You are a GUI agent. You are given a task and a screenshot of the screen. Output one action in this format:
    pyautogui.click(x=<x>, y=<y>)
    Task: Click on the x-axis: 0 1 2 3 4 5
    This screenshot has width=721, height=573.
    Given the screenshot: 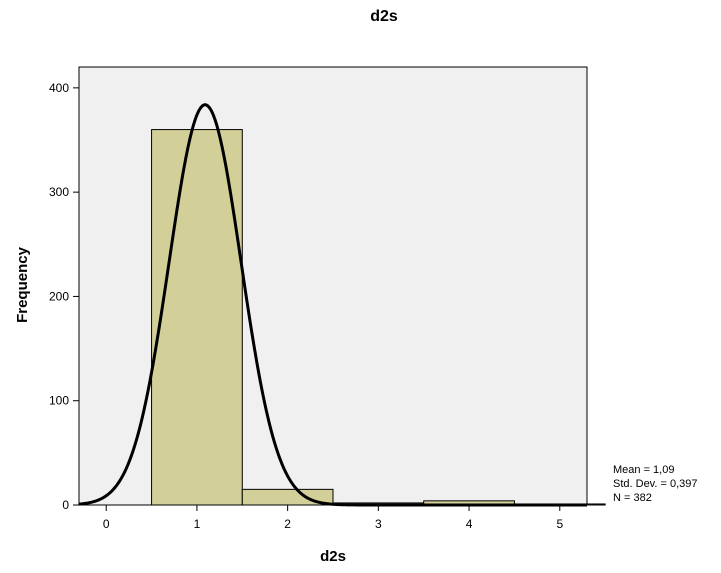 What is the action you would take?
    pyautogui.click(x=333, y=518)
    